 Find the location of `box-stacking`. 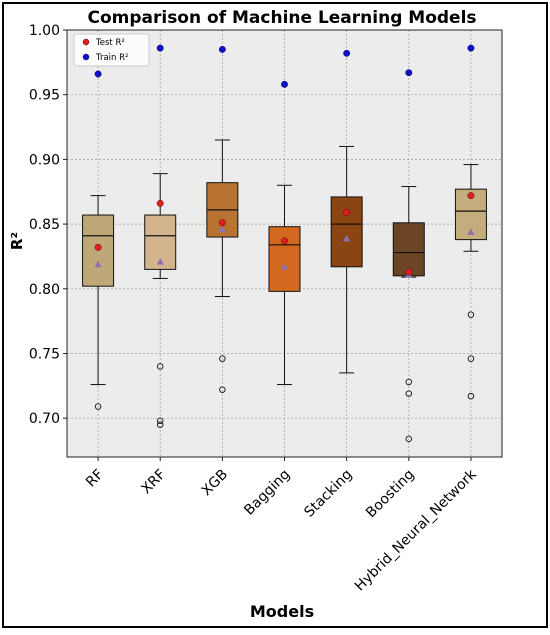

box-stacking is located at coordinates (346, 211).